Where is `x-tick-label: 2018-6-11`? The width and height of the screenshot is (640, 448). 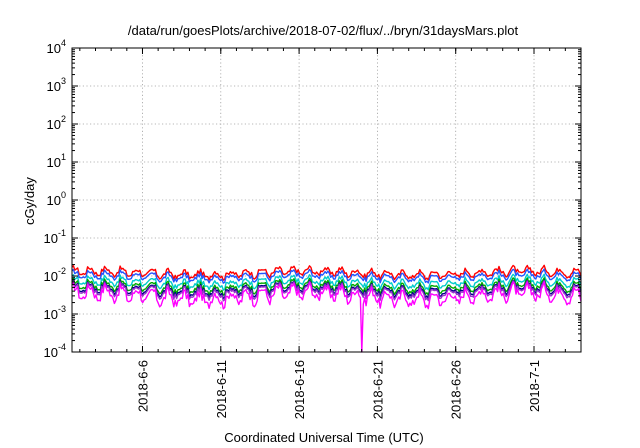 x-tick-label: 2018-6-11 is located at coordinates (221, 389).